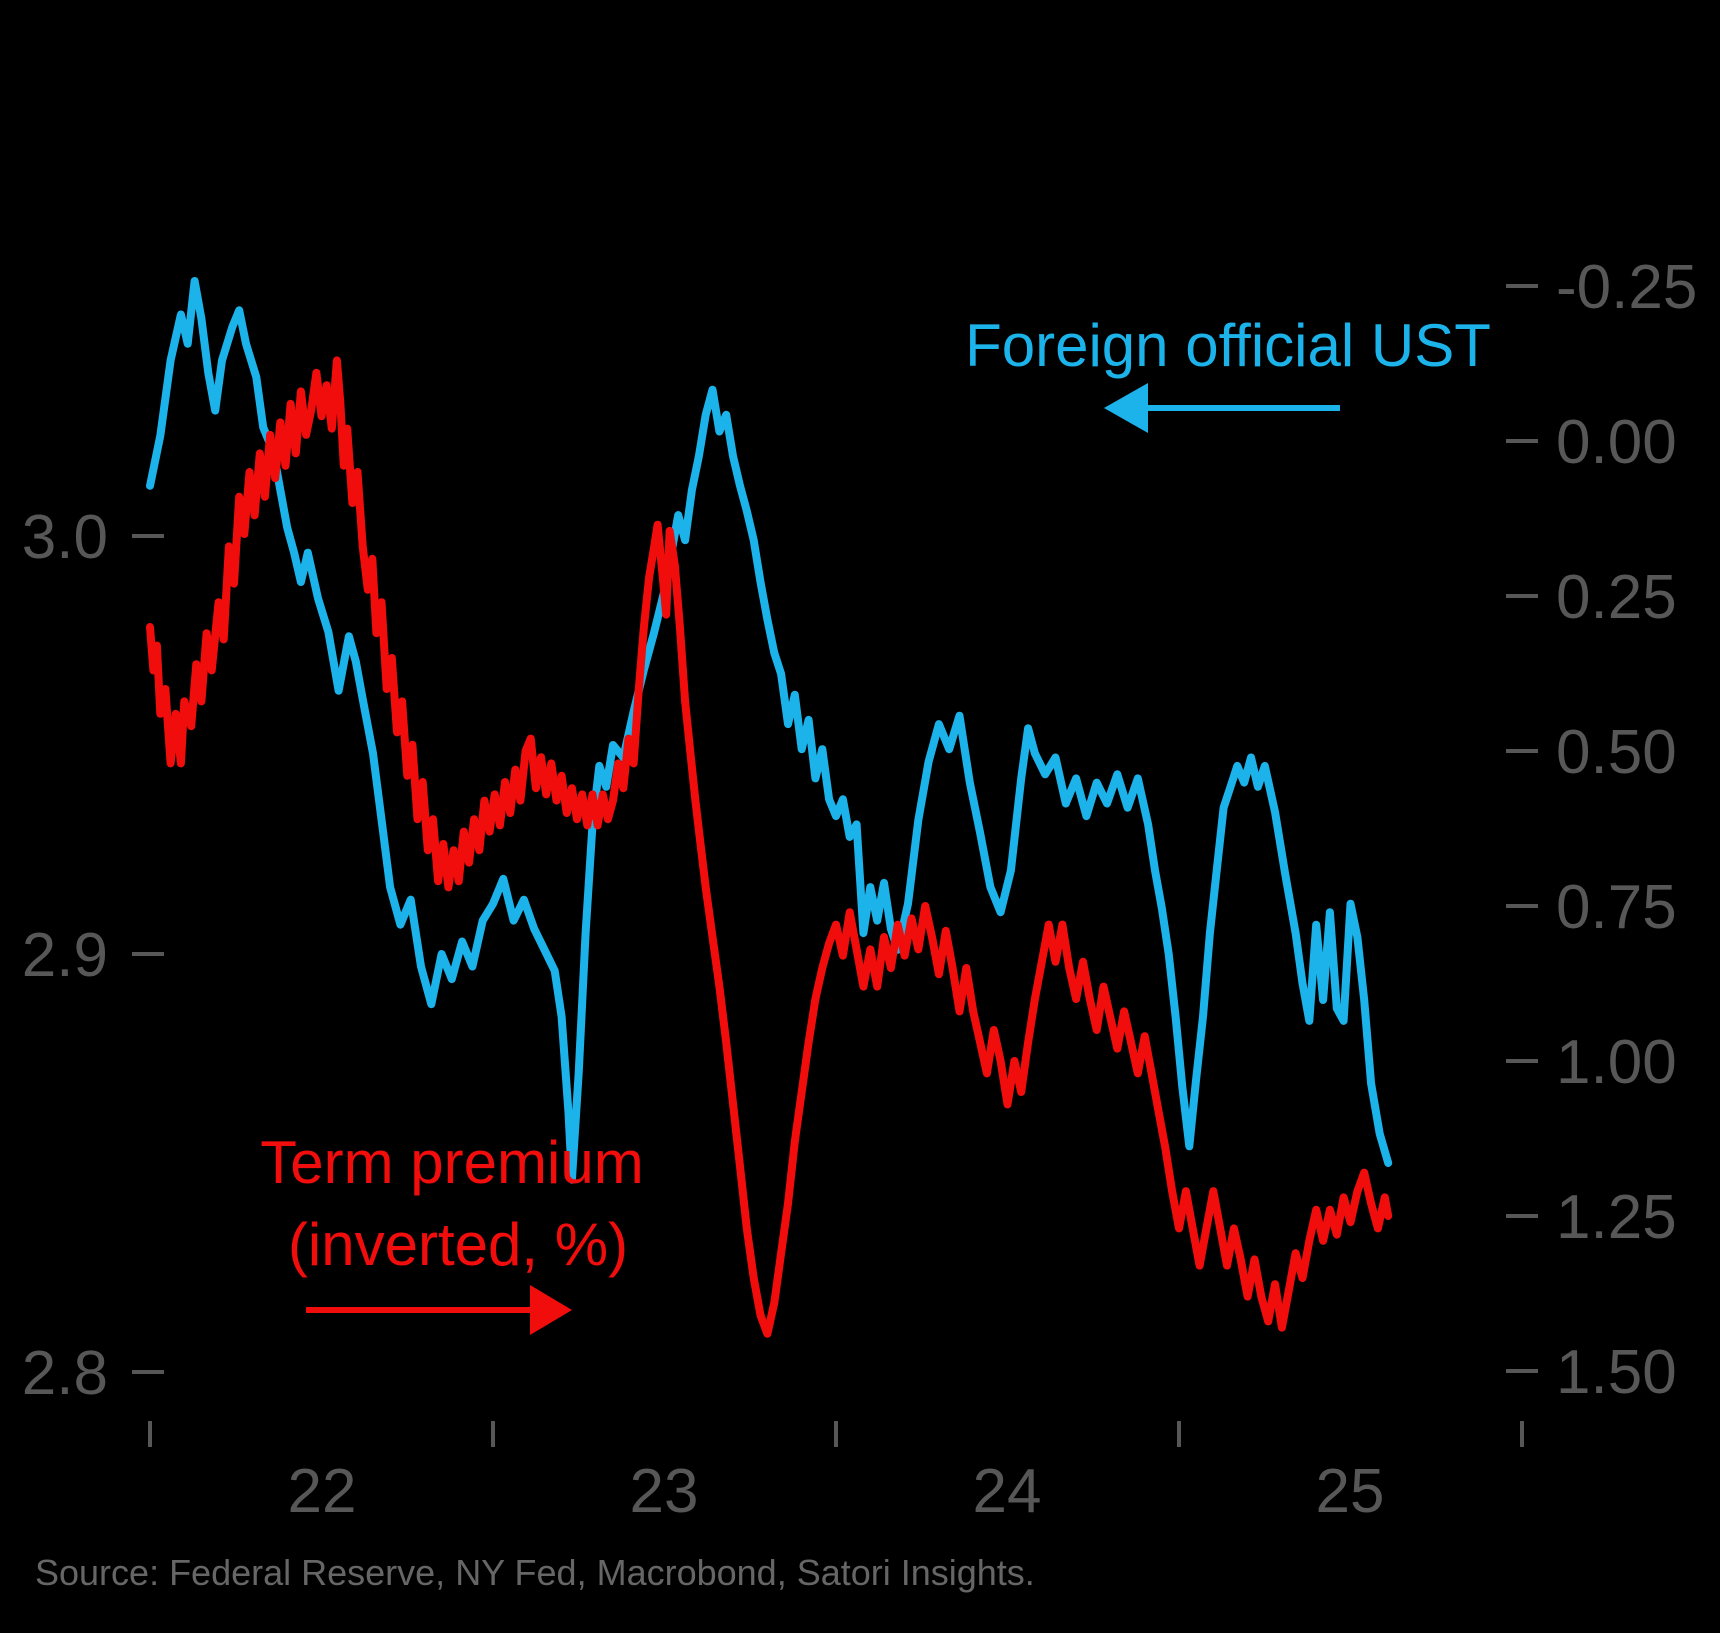  Describe the element at coordinates (65, 1373) in the screenshot. I see `left-axis-label-2.8: 2.8` at that location.